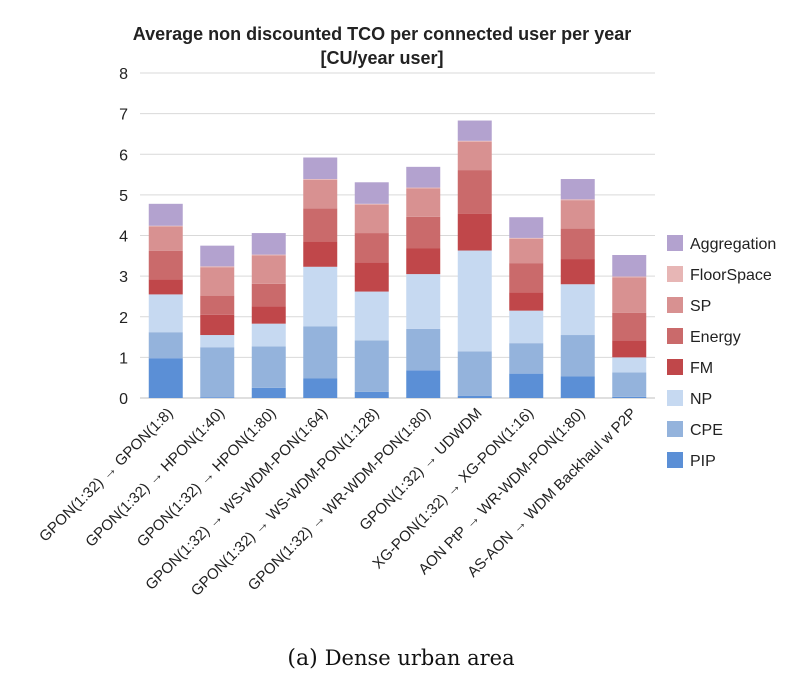  I want to click on x-tick-label: GPON(1:32) → WS-WDM-PON(1:128), so click(285, 502).